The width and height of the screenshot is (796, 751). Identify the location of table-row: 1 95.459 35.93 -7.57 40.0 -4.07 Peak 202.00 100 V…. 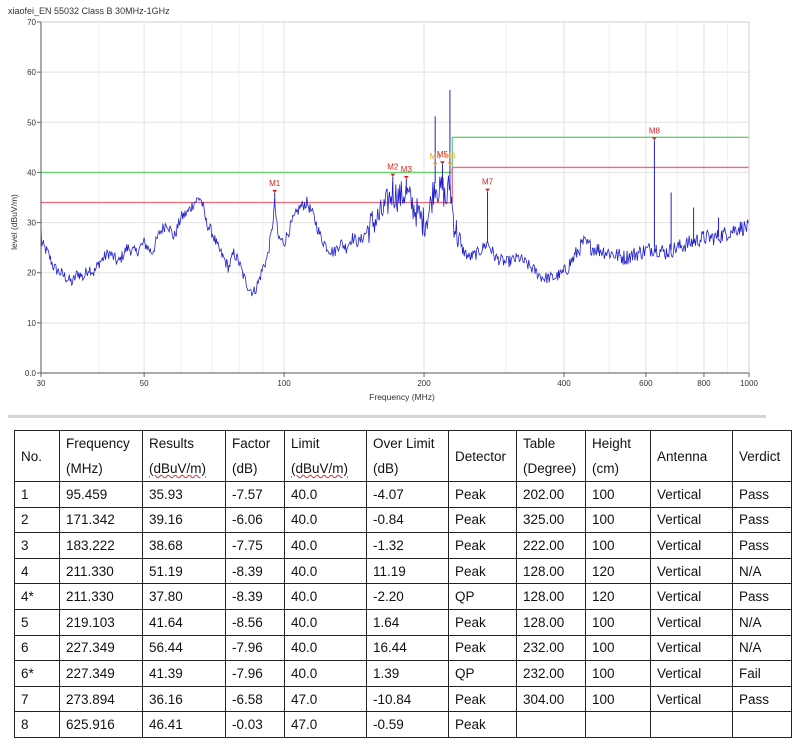
(403, 494).